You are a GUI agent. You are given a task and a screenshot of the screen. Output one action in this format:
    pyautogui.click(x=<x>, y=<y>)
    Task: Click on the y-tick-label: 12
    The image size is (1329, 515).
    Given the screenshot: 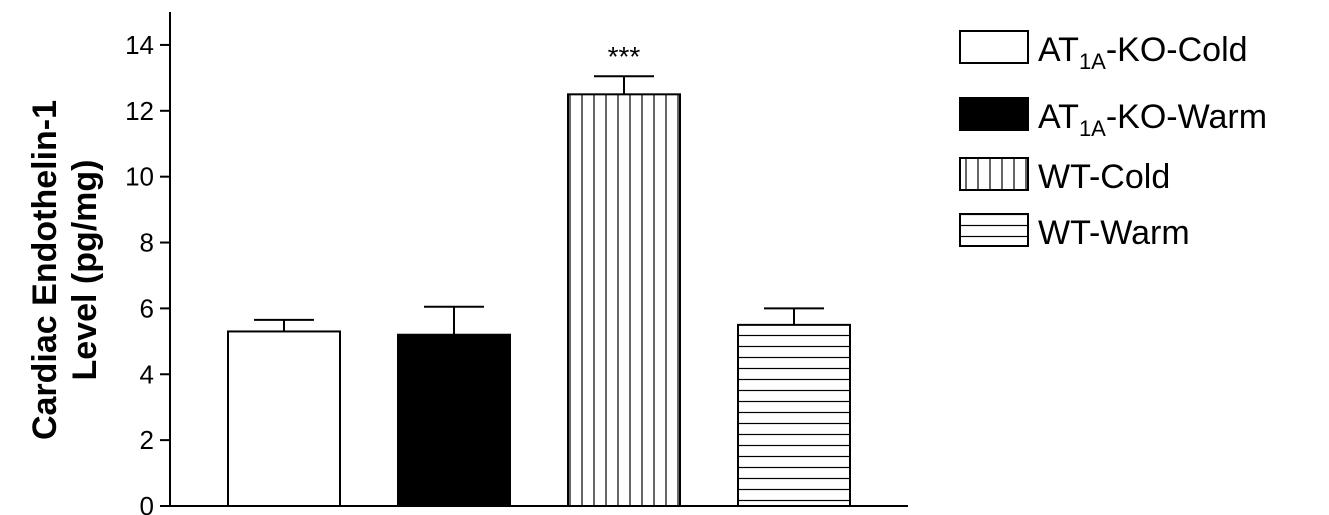 What is the action you would take?
    pyautogui.click(x=139, y=111)
    